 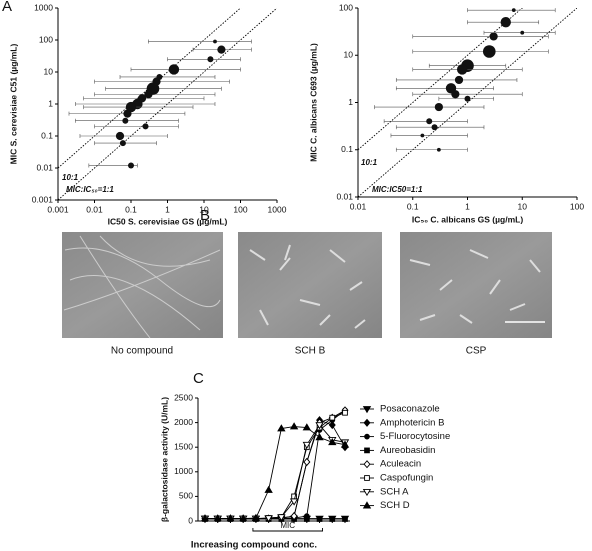 I want to click on x-tick-label: 1000, so click(x=277, y=209).